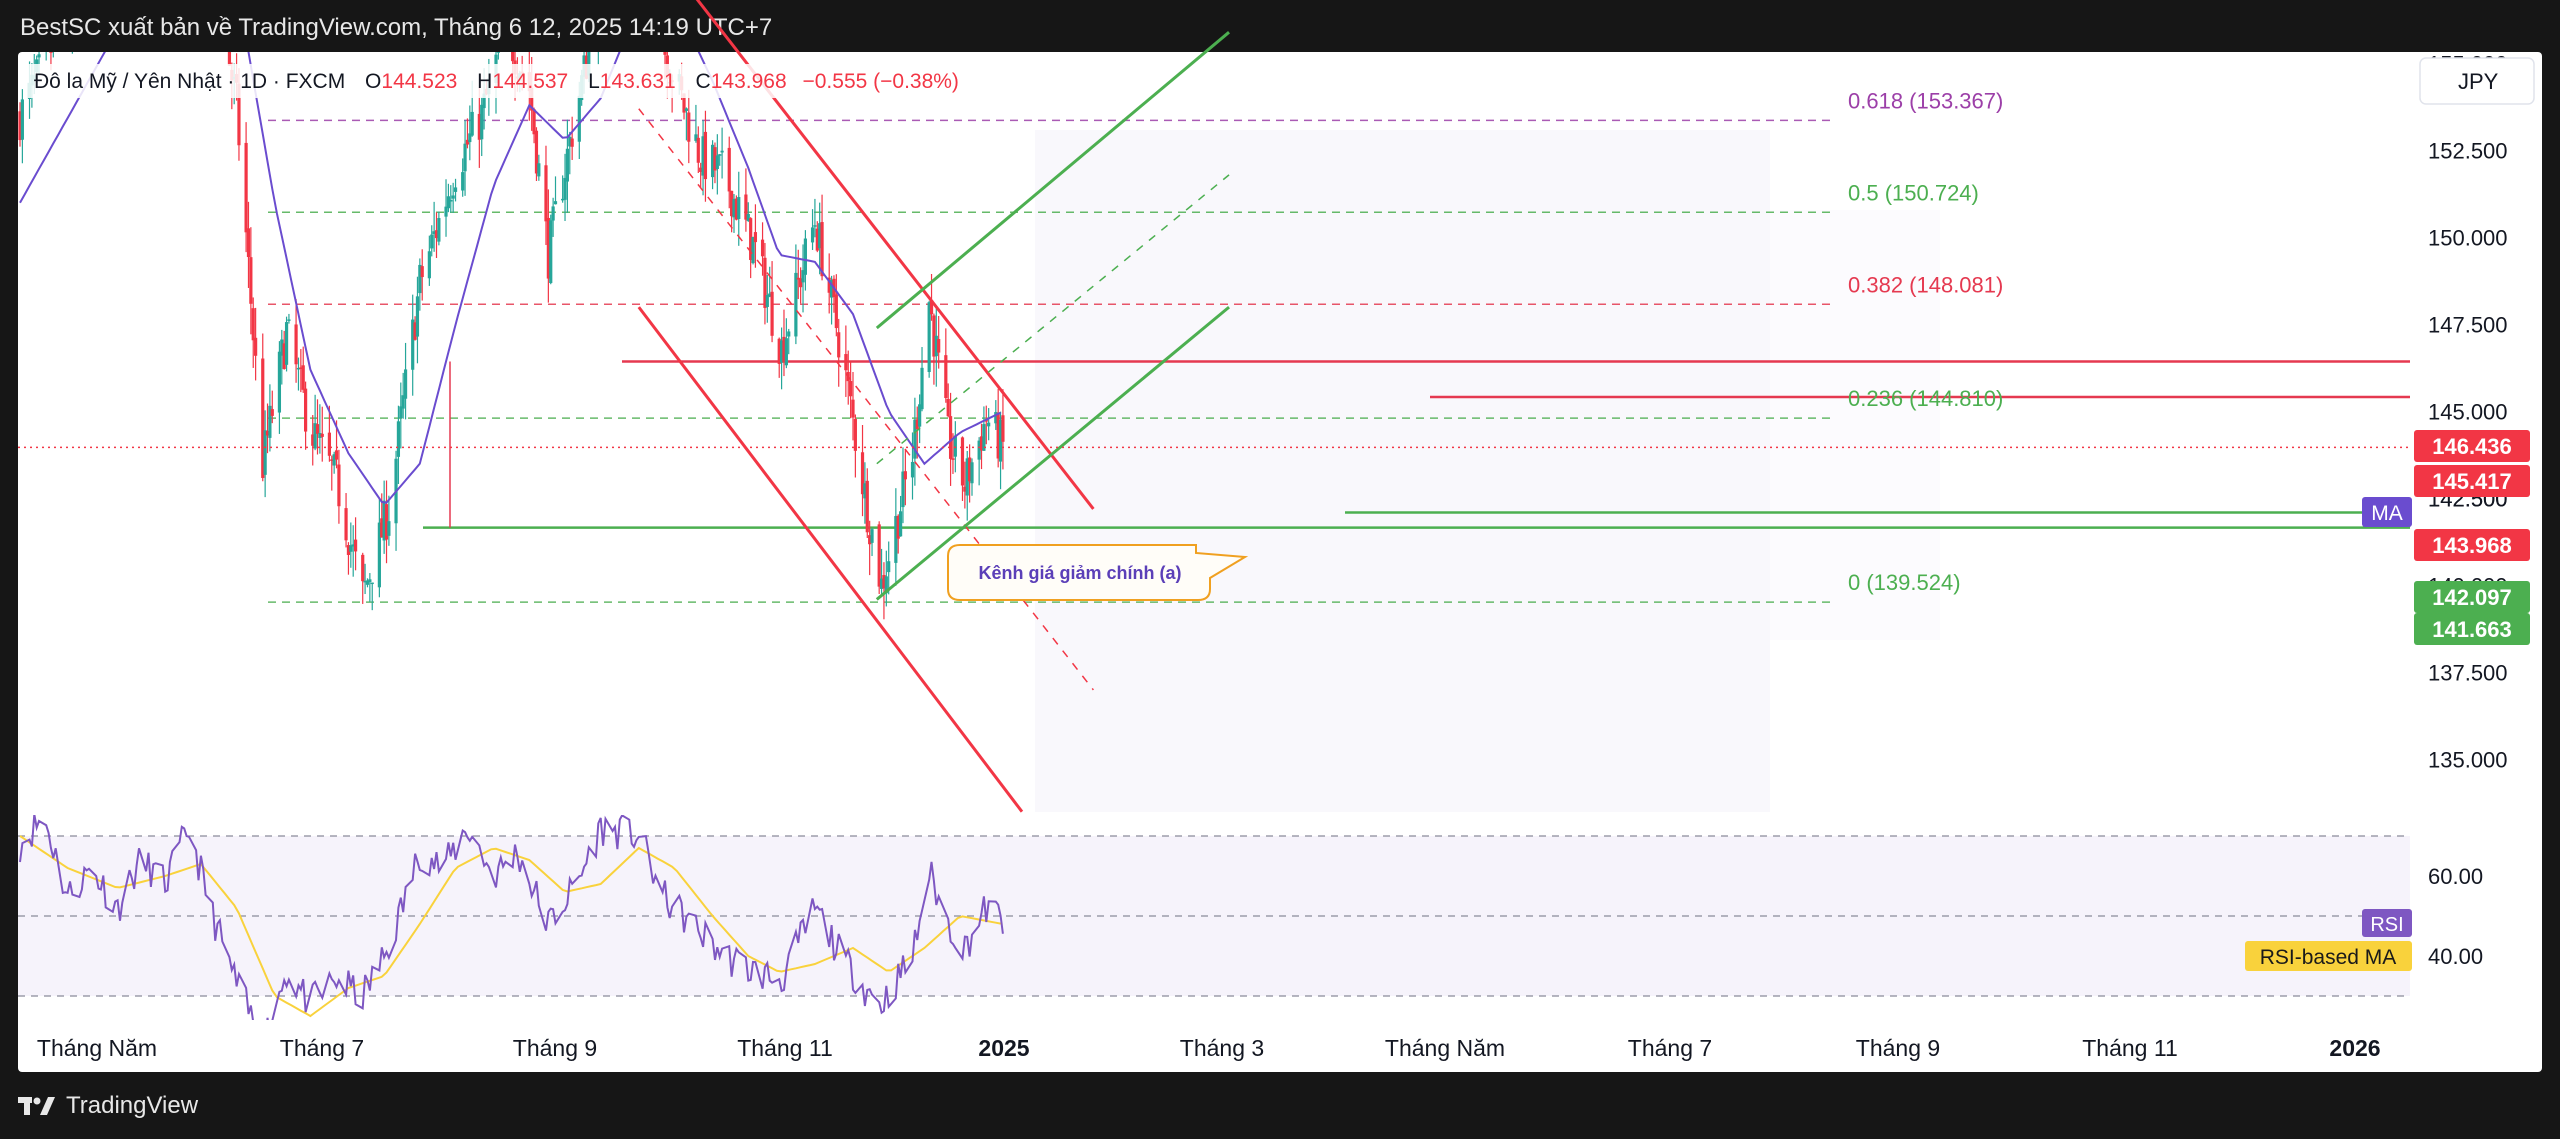  I want to click on channel-callout: Kênh giá giảm chính (a), so click(1098, 572).